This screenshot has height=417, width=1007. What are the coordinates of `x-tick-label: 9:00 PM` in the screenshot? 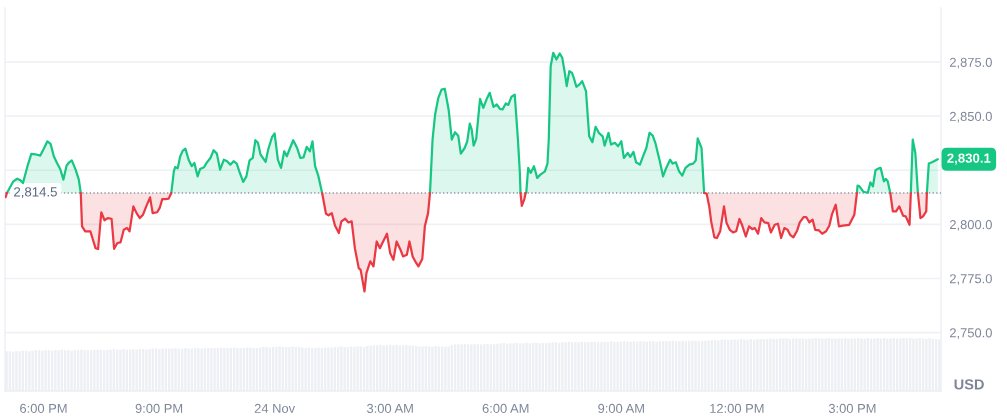 It's located at (159, 408).